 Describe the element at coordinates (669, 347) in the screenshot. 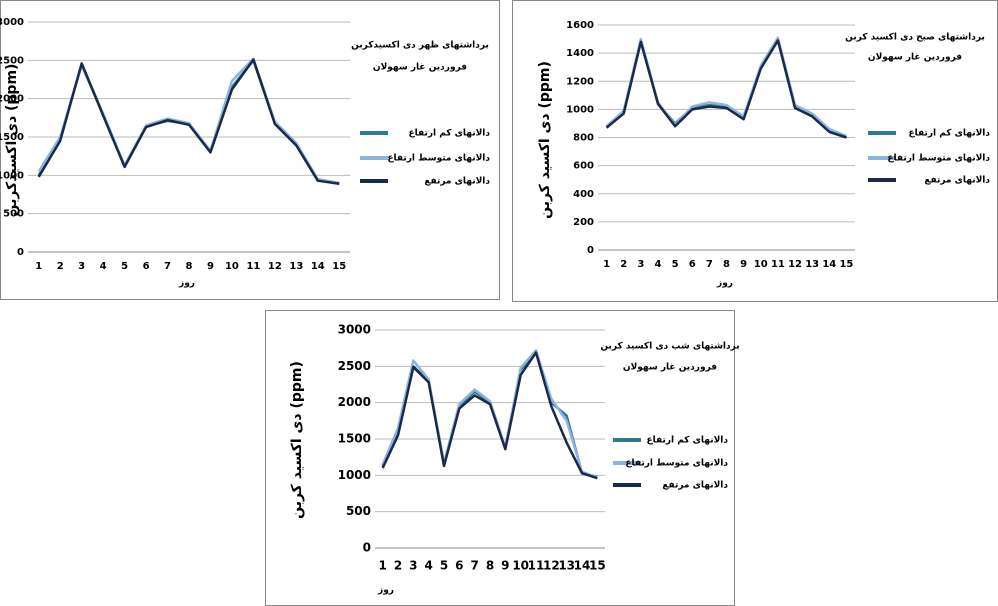

I see `chart-title: برداشتهای شب دی اکسید کربن` at that location.